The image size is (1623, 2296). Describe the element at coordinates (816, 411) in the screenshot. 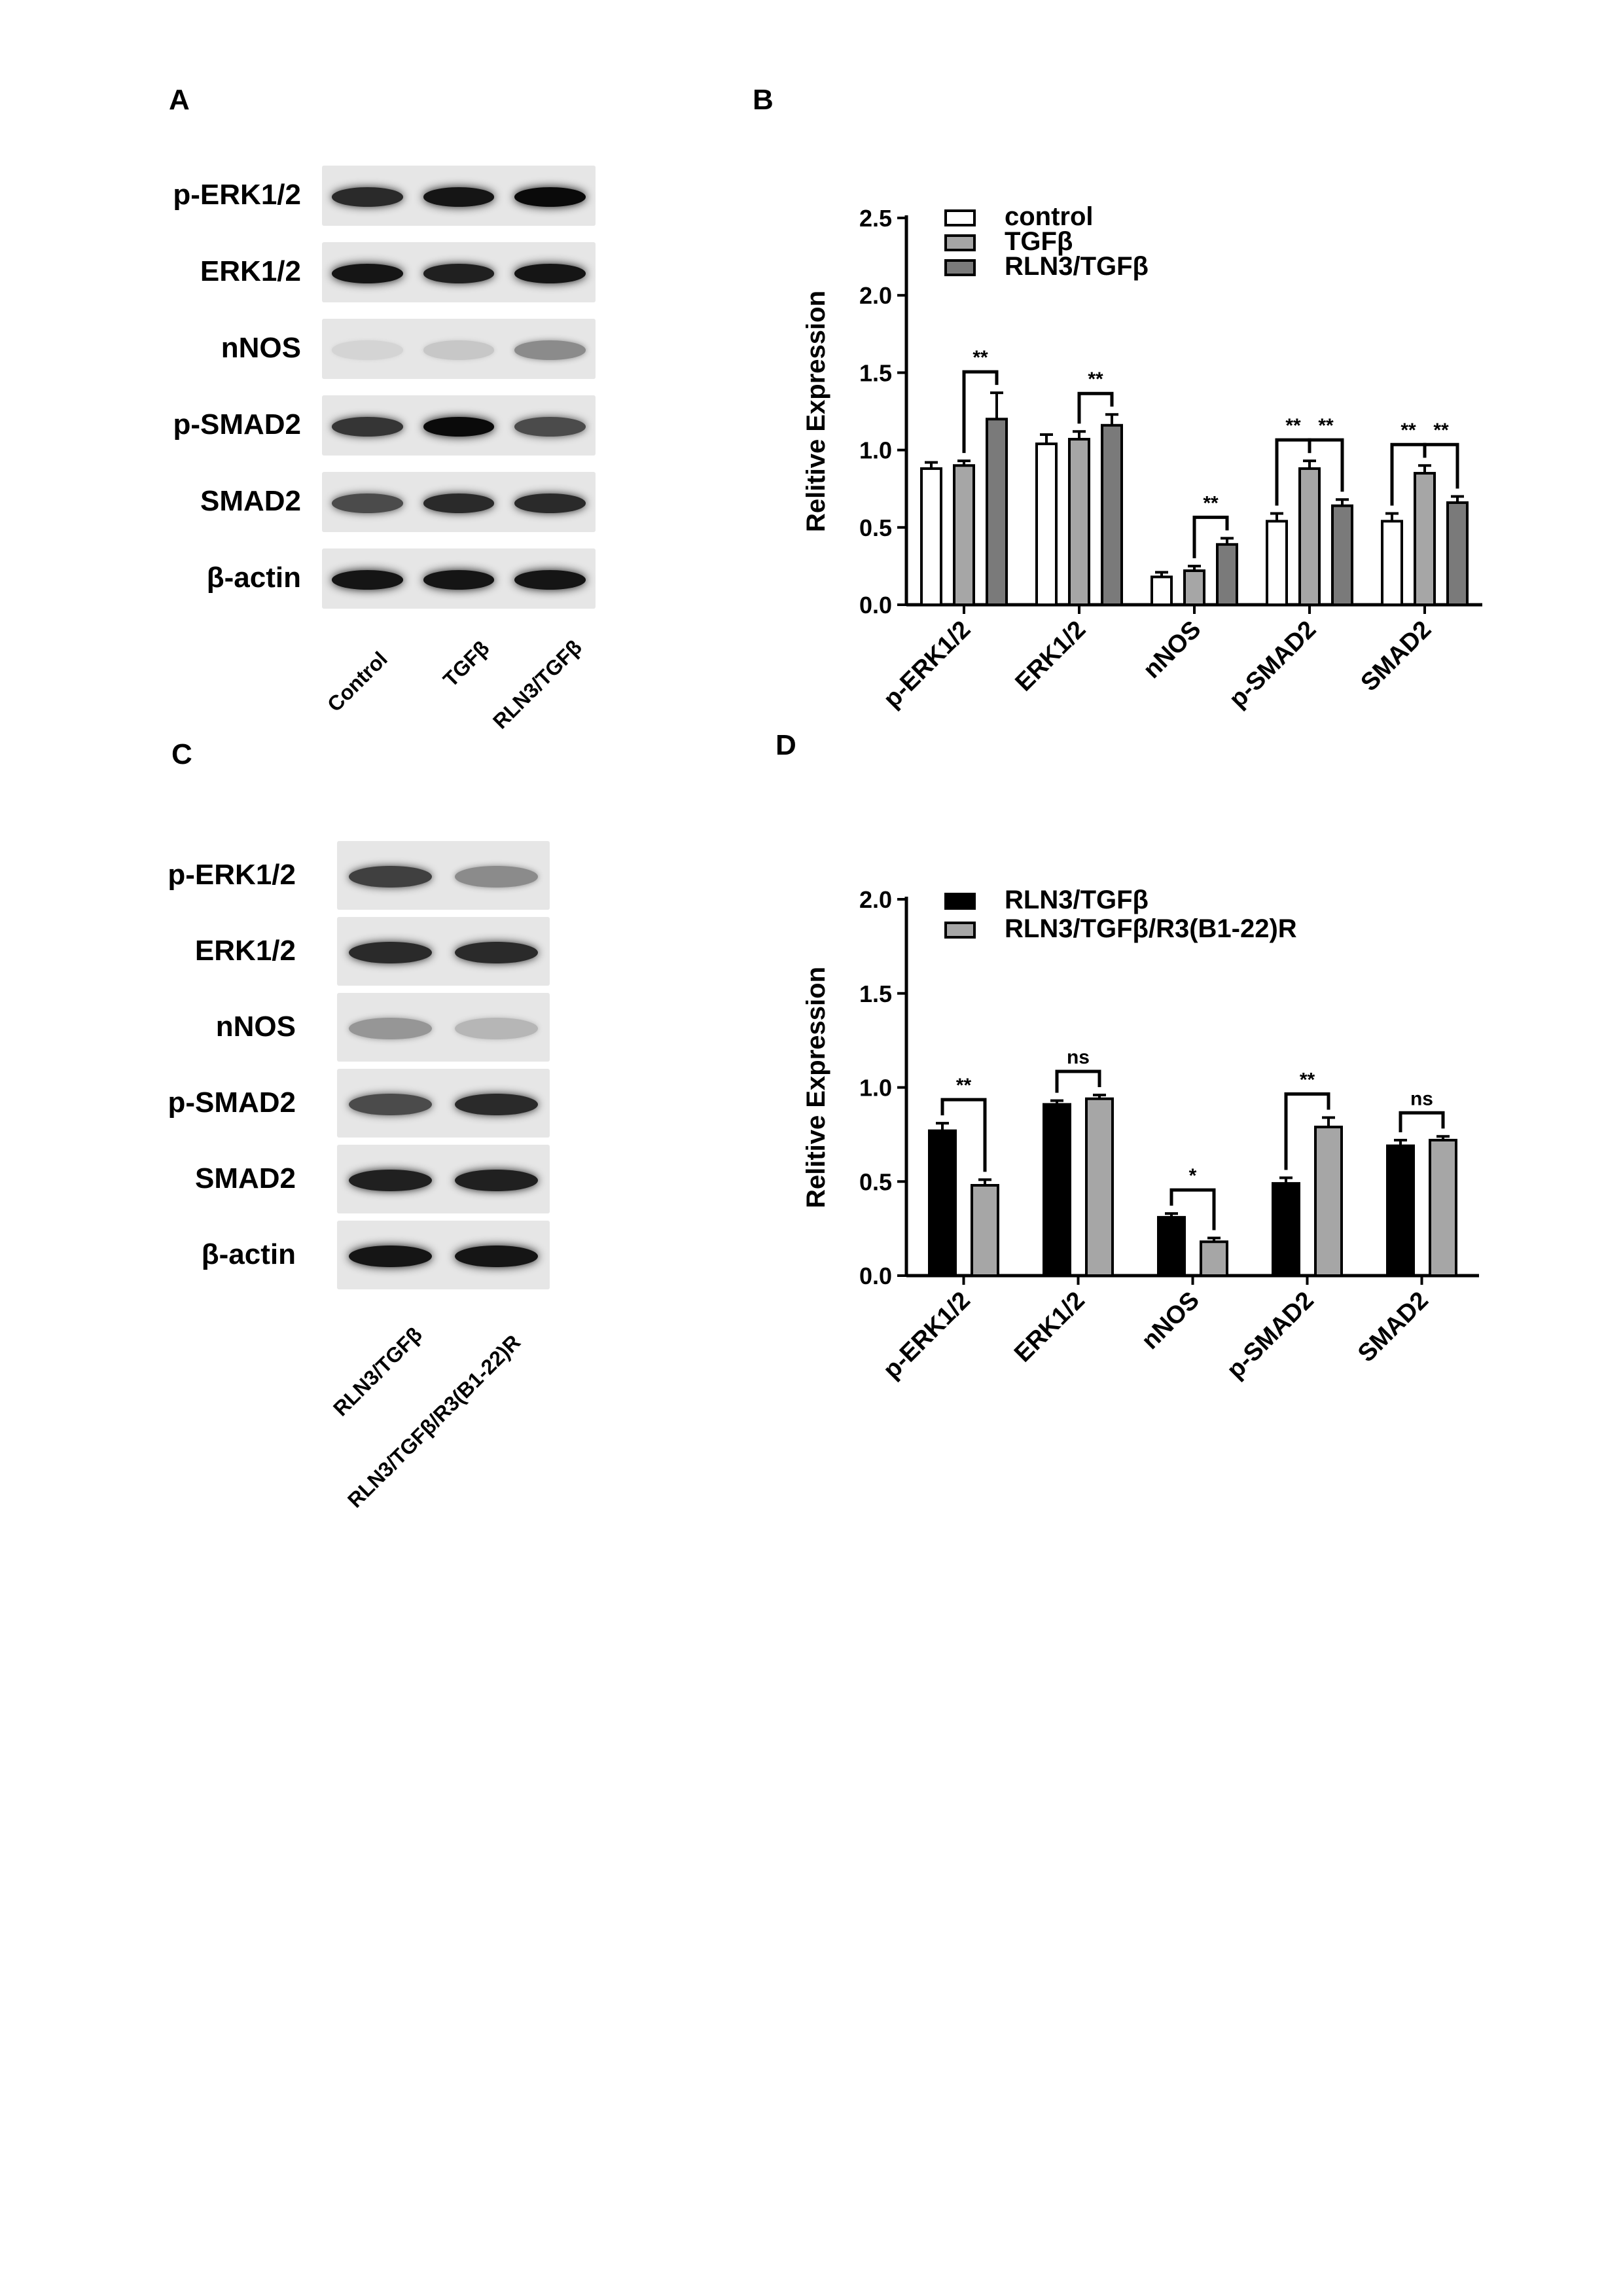

I see `y-axis-title: Relitive Expression` at that location.